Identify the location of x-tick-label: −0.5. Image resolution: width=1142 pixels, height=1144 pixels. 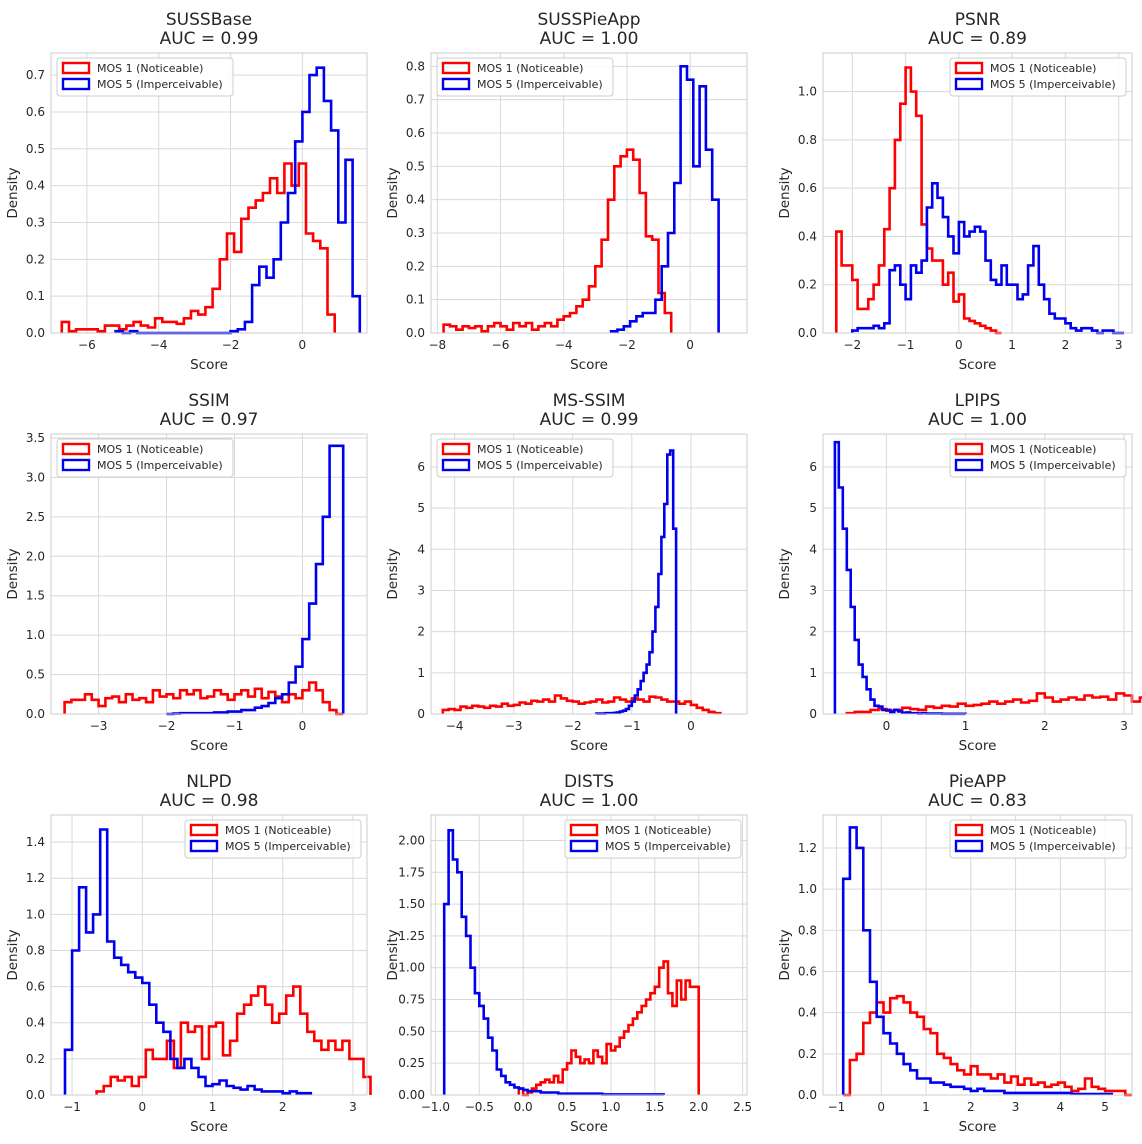
(479, 1107).